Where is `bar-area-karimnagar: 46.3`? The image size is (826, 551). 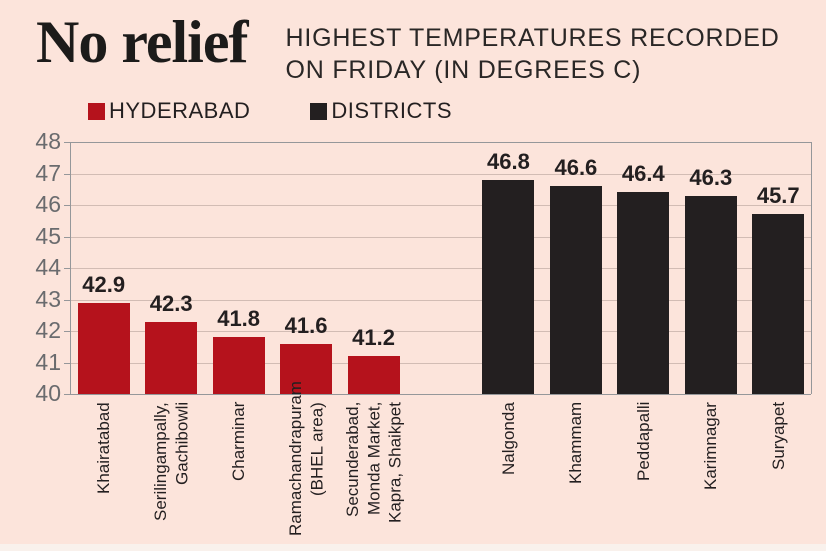
bar-area-karimnagar: 46.3 is located at coordinates (710, 268).